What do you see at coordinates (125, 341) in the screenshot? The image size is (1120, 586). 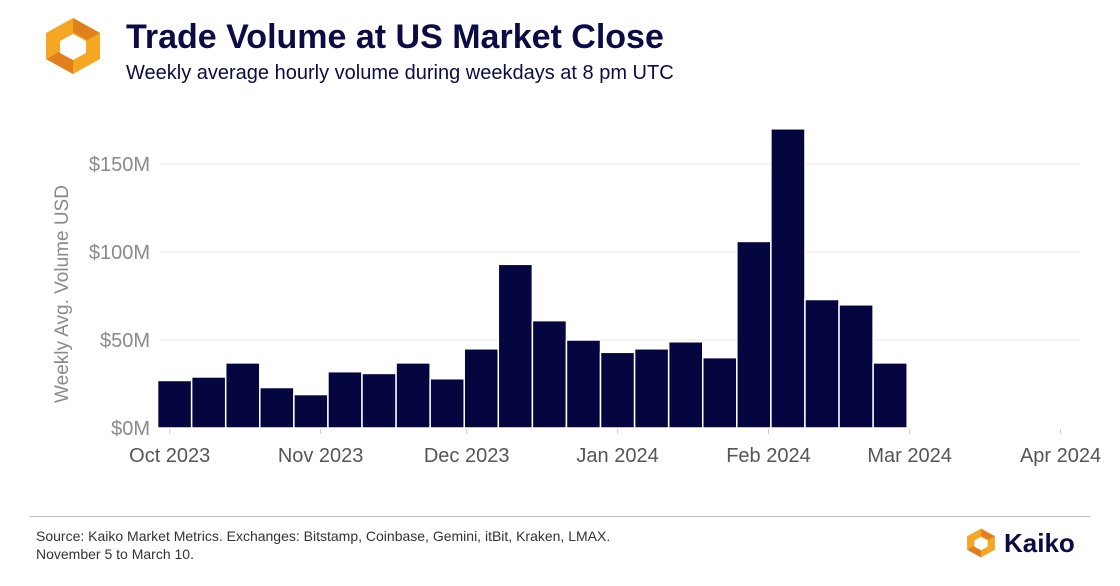 I see `y-tick-label: $50M` at bounding box center [125, 341].